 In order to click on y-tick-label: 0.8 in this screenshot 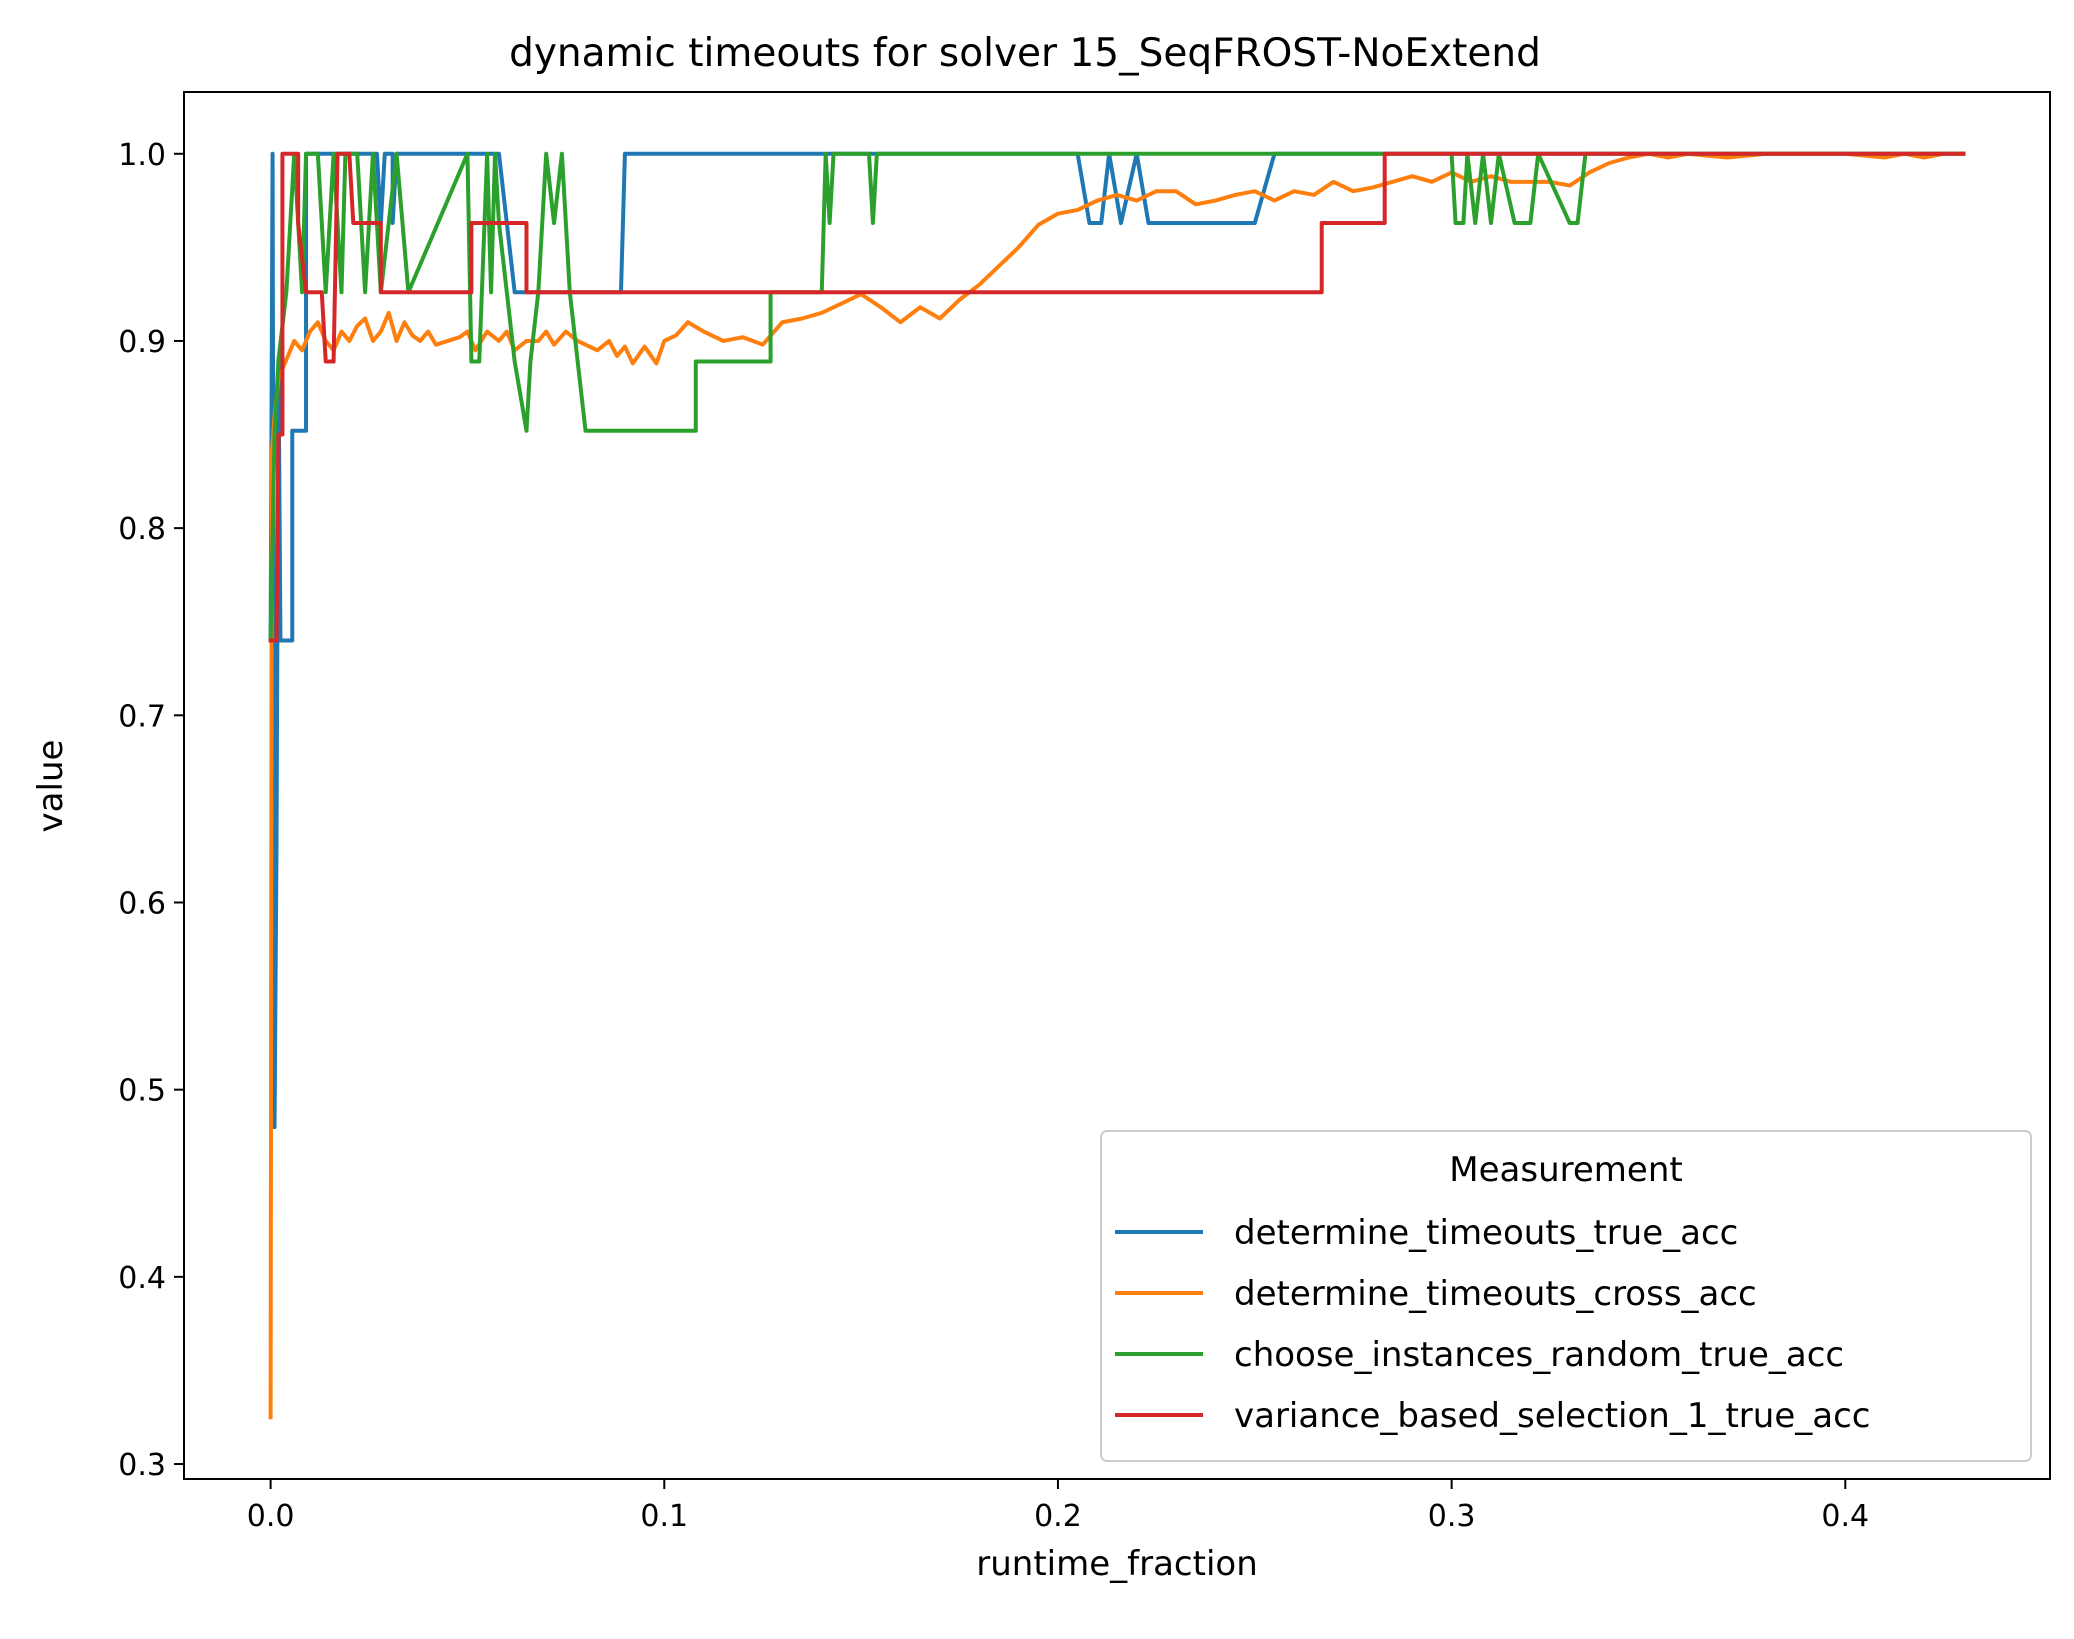, I will do `click(142, 529)`.